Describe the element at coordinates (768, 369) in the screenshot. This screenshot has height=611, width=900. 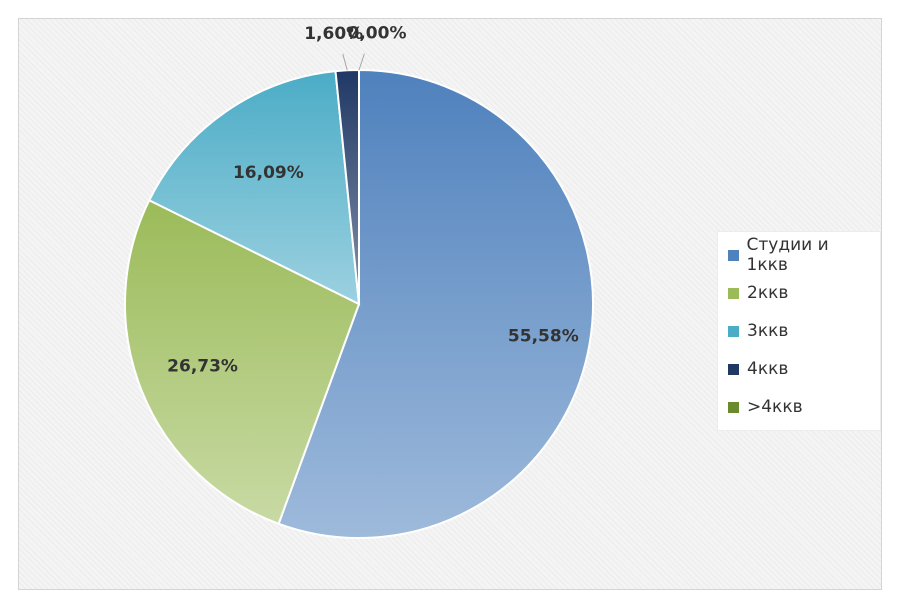
I see `legend-label-4room: 4ккв` at that location.